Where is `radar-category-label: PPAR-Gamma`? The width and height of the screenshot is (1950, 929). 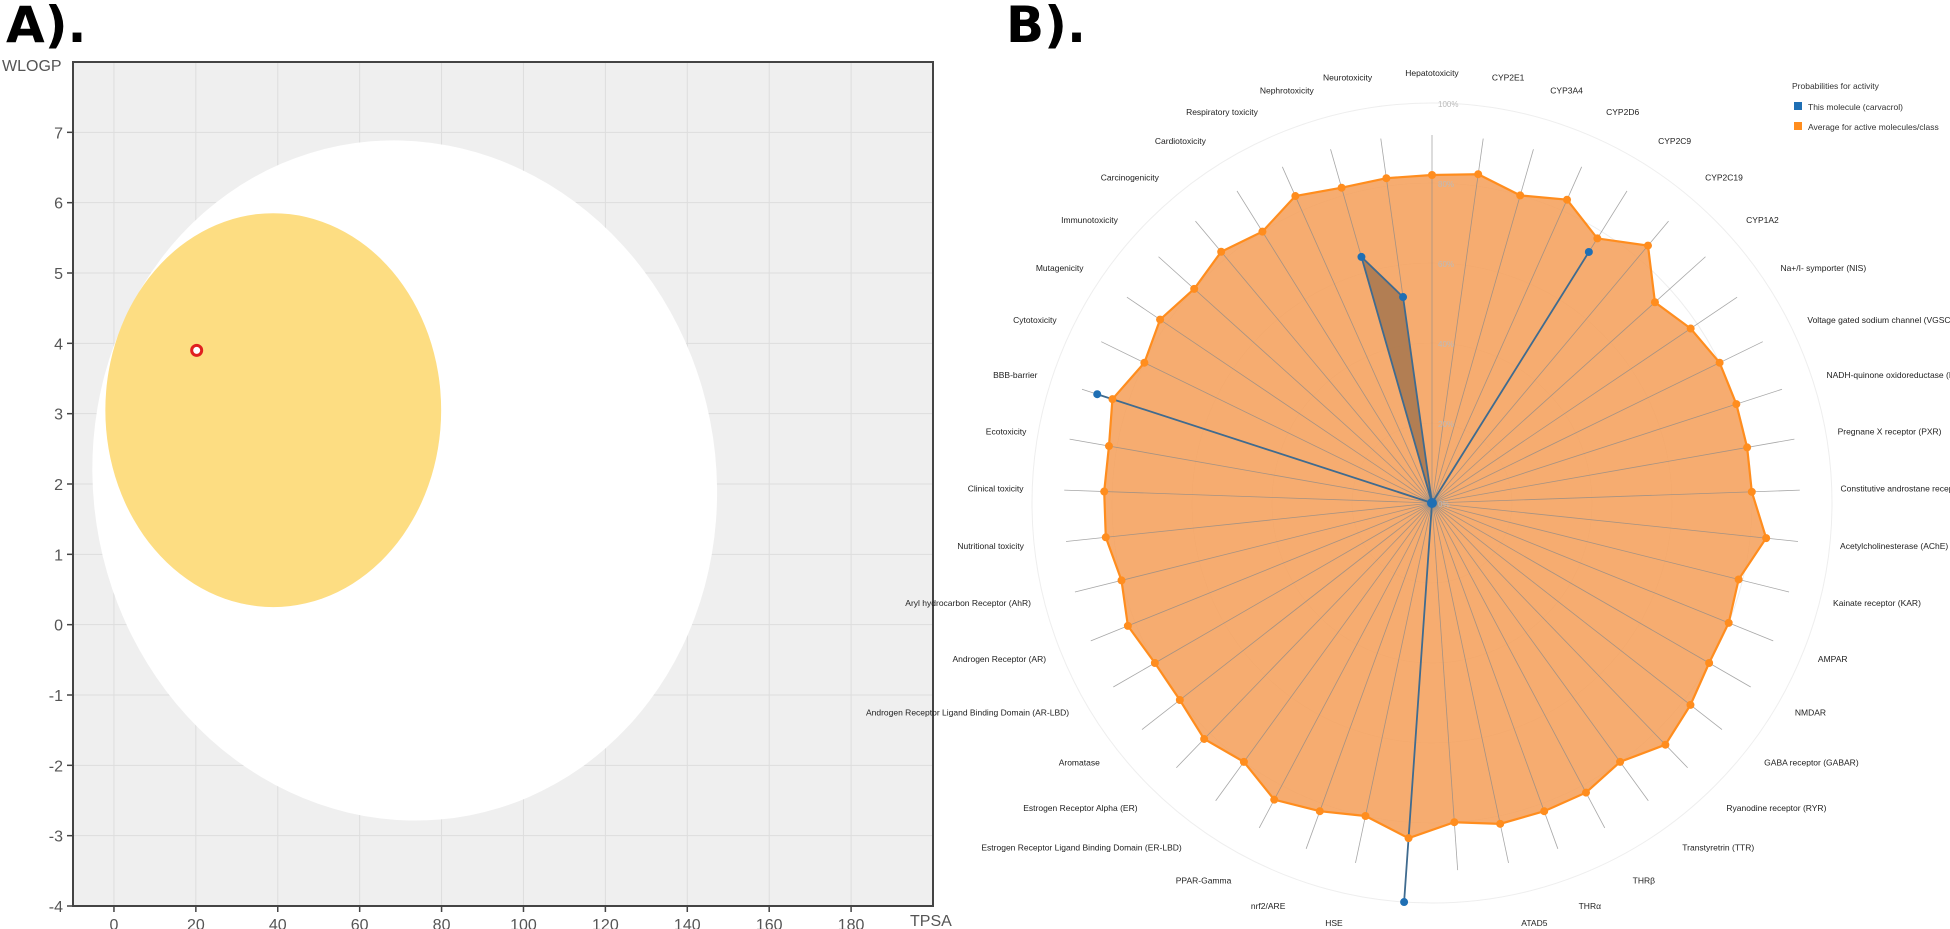 radar-category-label: PPAR-Gamma is located at coordinates (1204, 880).